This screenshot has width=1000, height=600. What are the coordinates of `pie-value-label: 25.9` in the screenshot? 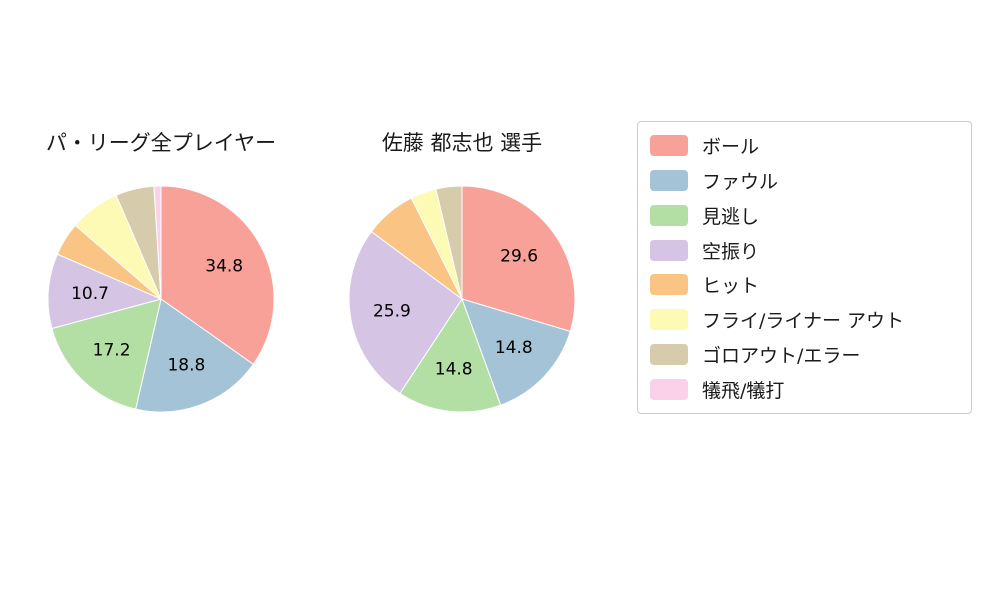 It's located at (392, 311).